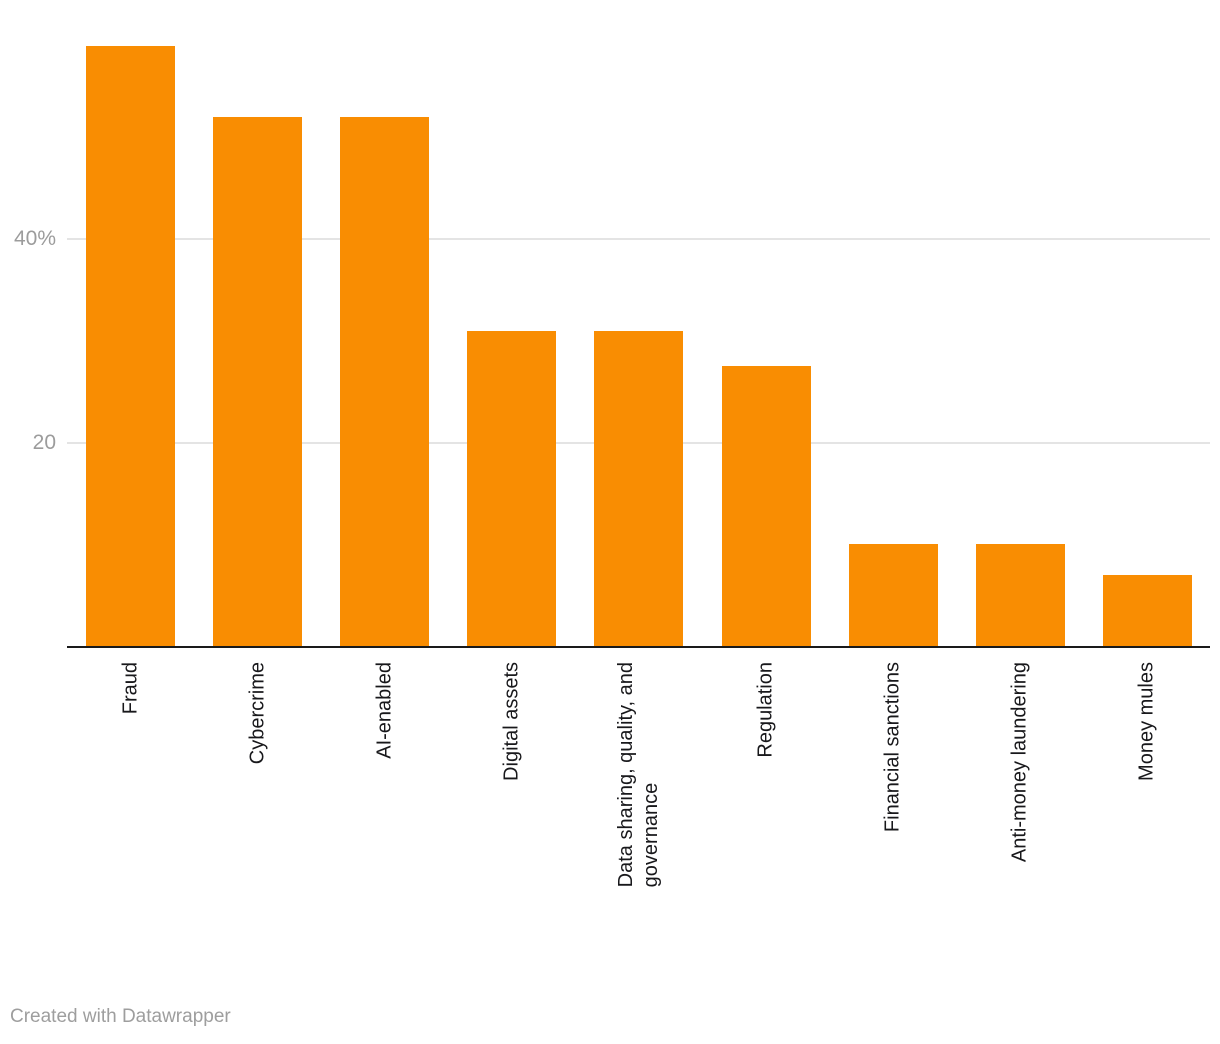 The width and height of the screenshot is (1220, 1044). I want to click on x-axis-label-ai-enabled: AI-enabled, so click(384, 710).